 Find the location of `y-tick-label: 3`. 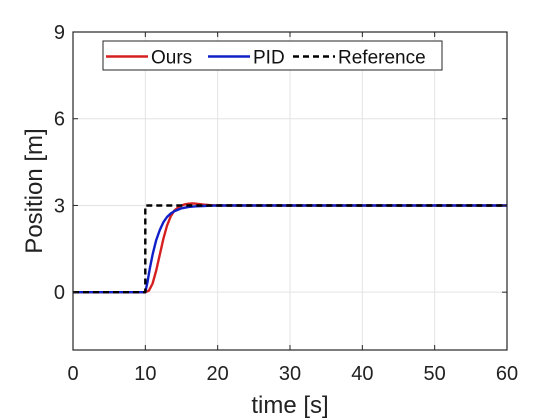

y-tick-label: 3 is located at coordinates (59, 206).